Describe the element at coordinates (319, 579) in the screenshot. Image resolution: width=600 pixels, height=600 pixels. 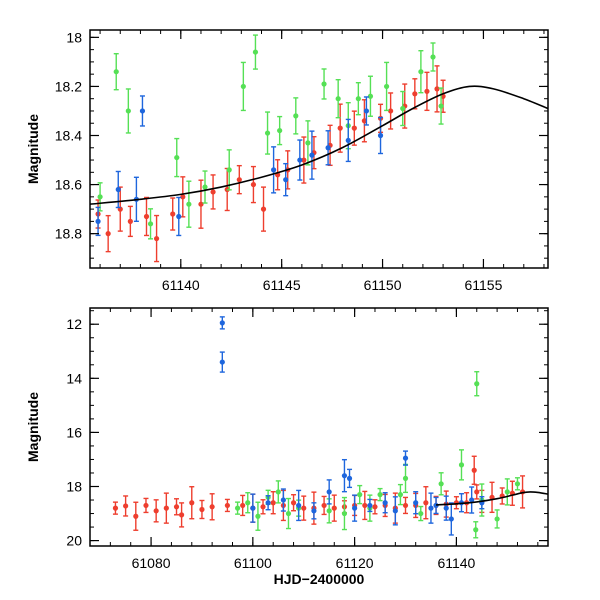
I see `bottom-xlabel: HJD−2400000` at that location.